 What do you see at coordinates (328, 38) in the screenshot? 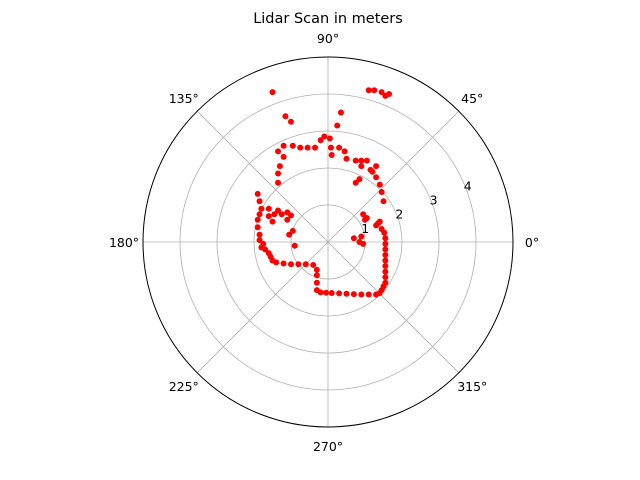
I see `theta-tick-label: 90°` at bounding box center [328, 38].